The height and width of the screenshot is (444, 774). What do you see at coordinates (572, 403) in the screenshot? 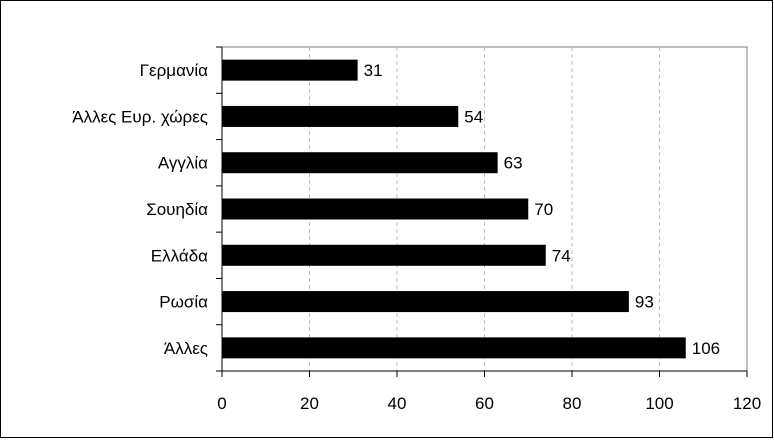
I see `x-tick-label-80: 80` at bounding box center [572, 403].